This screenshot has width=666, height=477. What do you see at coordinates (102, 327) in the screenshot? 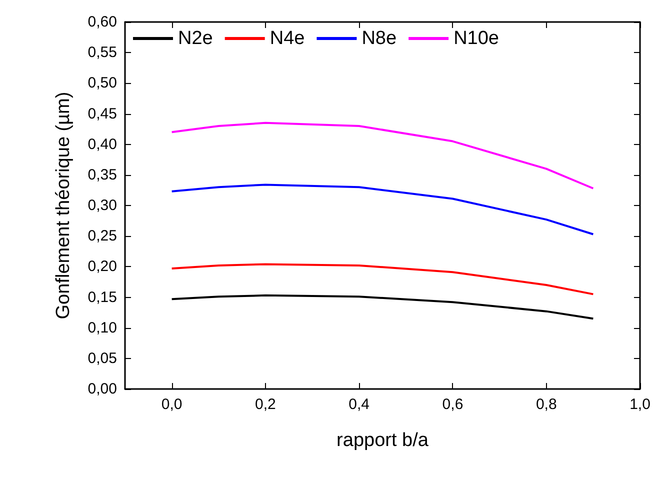
I see `y-tick-label: 0,10` at bounding box center [102, 327].